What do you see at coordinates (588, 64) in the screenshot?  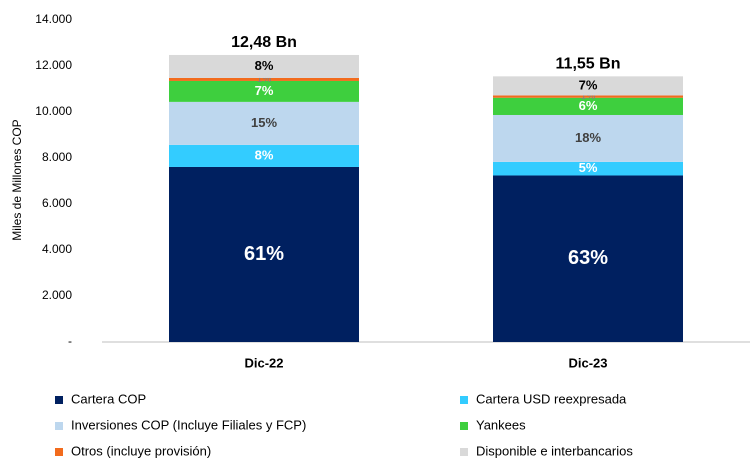 I see `total-label: 11,55 Bn` at bounding box center [588, 64].